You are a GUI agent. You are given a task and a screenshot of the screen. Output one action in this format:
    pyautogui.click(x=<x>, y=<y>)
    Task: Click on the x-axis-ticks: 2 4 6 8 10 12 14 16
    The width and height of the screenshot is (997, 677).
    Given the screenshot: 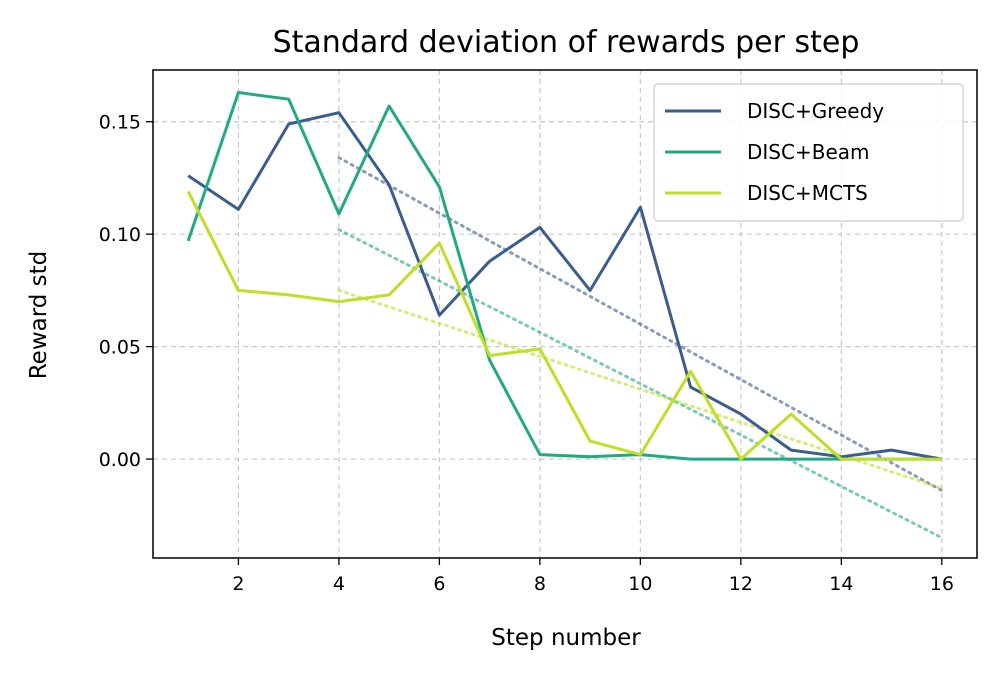 What is the action you would take?
    pyautogui.click(x=593, y=576)
    